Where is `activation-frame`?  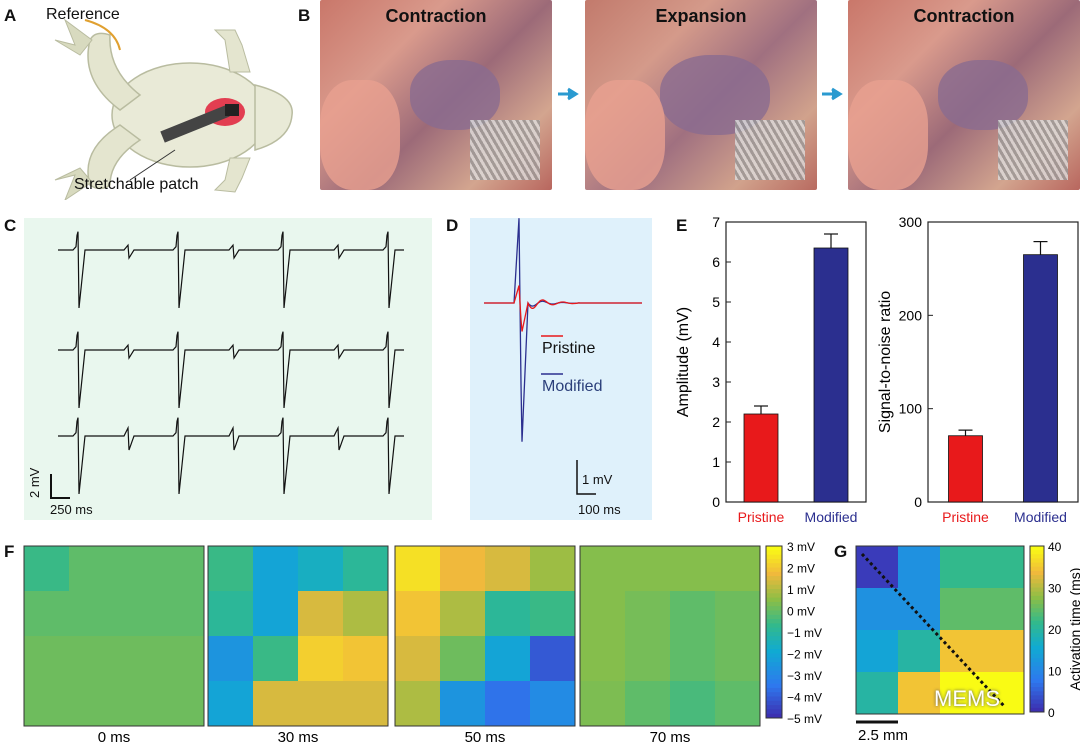
activation-frame is located at coordinates (940, 630).